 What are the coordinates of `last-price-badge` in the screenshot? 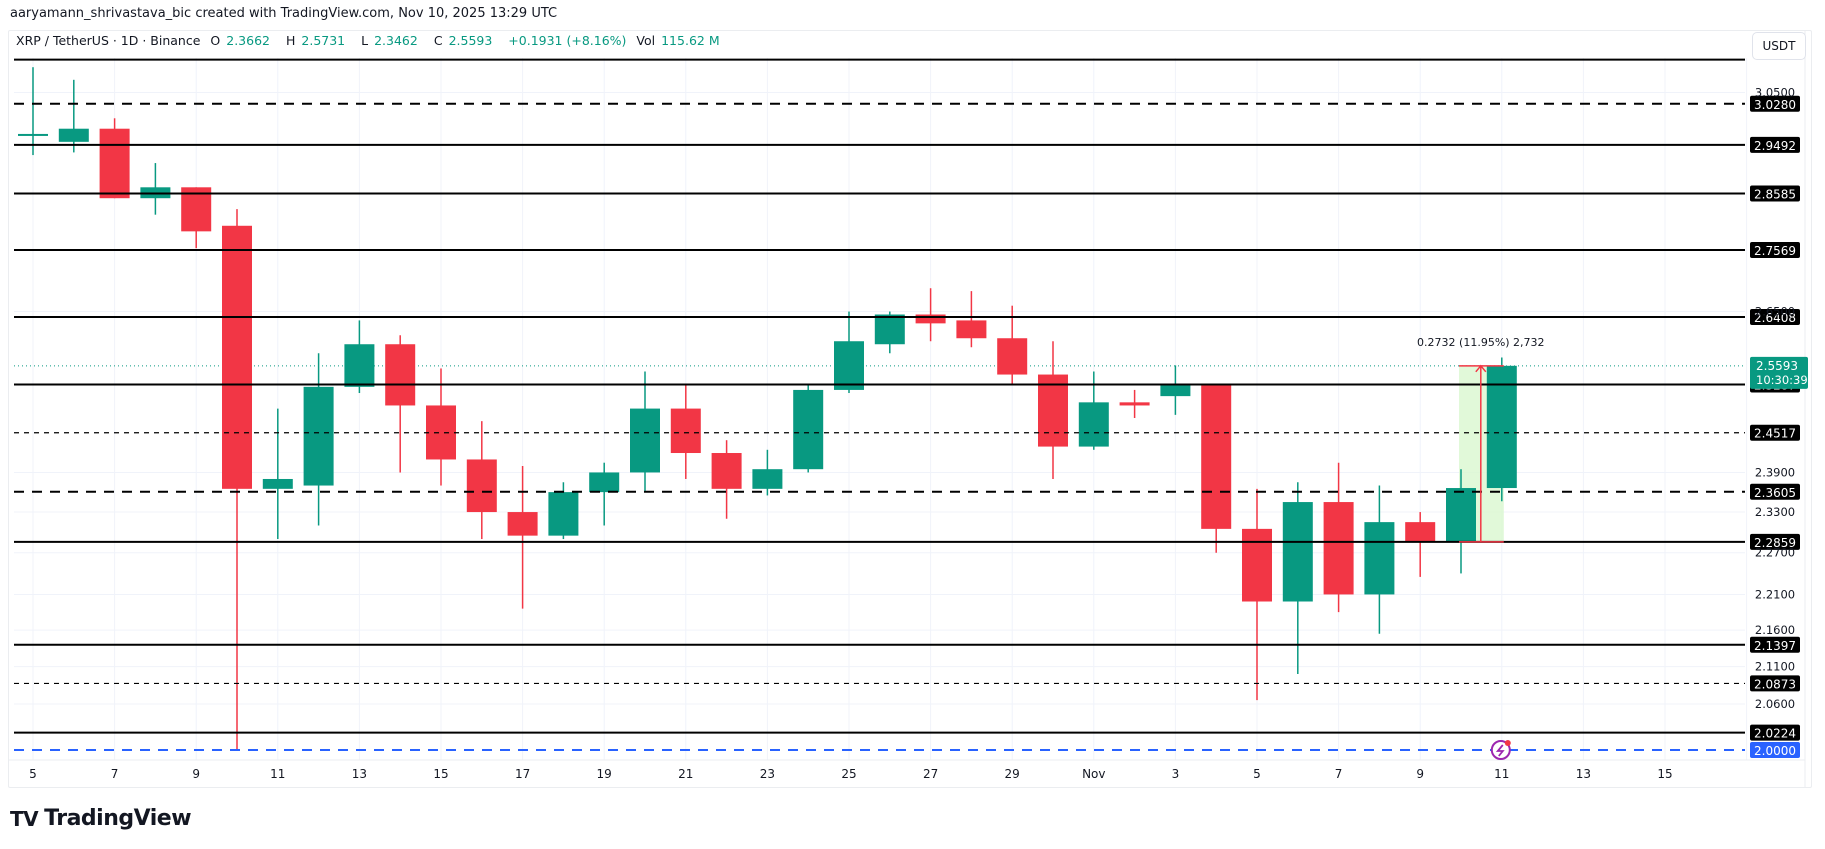 It's located at (1779, 372).